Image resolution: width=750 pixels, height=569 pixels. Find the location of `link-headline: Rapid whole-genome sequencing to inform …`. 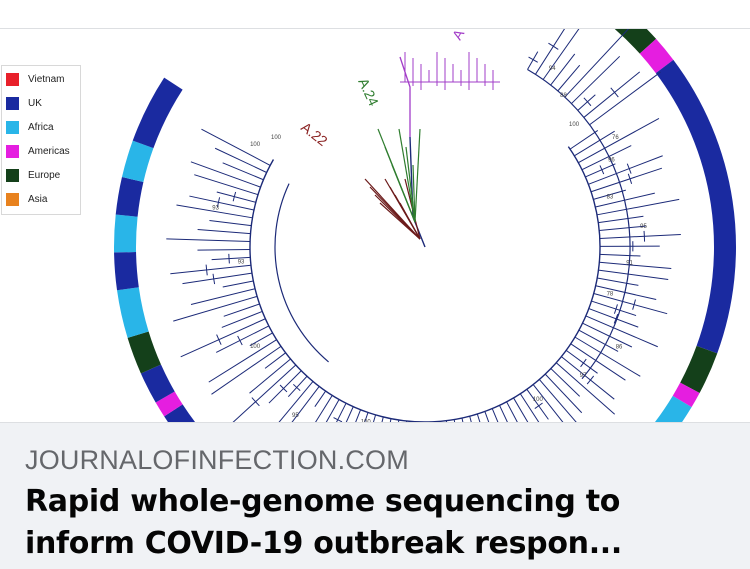

link-headline: Rapid whole-genome sequencing to inform … is located at coordinates (380, 523).